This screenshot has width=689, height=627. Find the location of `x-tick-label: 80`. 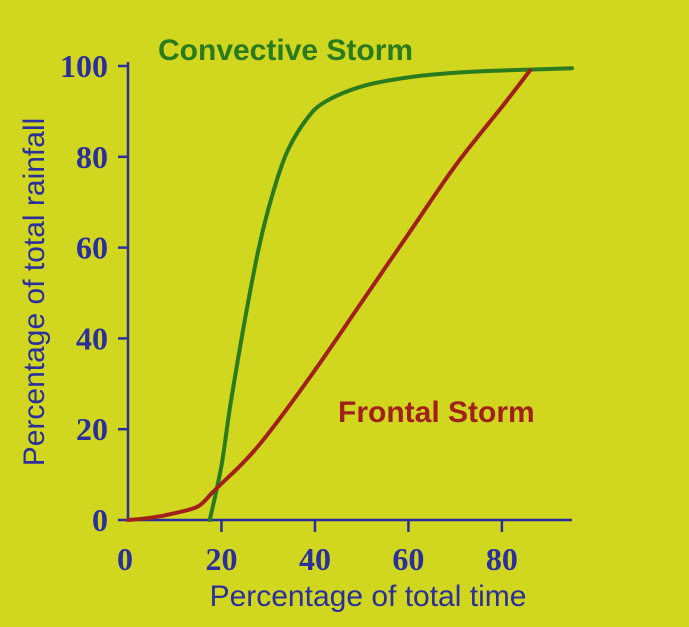

x-tick-label: 80 is located at coordinates (502, 559).